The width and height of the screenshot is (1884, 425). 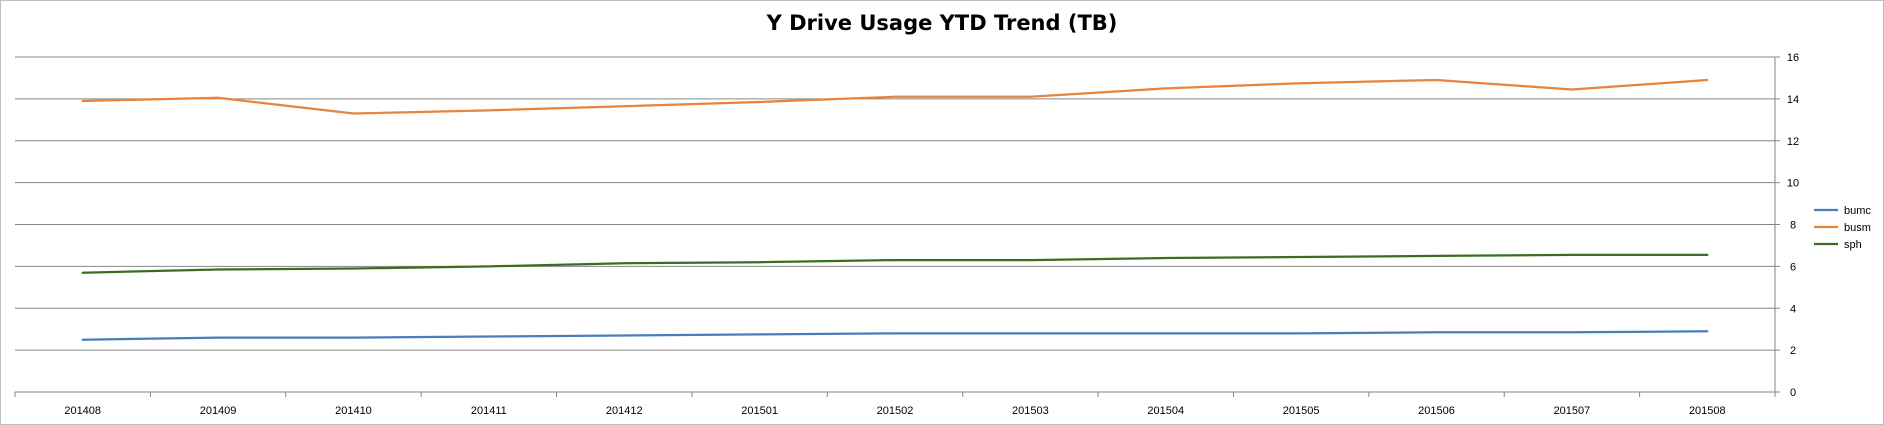 What do you see at coordinates (1793, 142) in the screenshot?
I see `y-tick-label: 12` at bounding box center [1793, 142].